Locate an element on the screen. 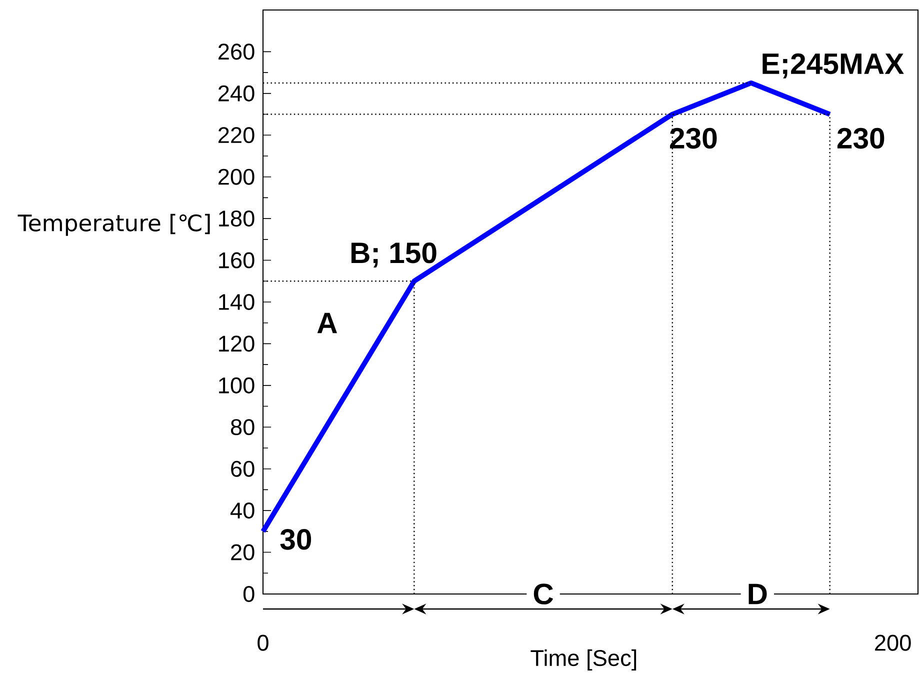  y-tick-label: 0 is located at coordinates (248, 594).